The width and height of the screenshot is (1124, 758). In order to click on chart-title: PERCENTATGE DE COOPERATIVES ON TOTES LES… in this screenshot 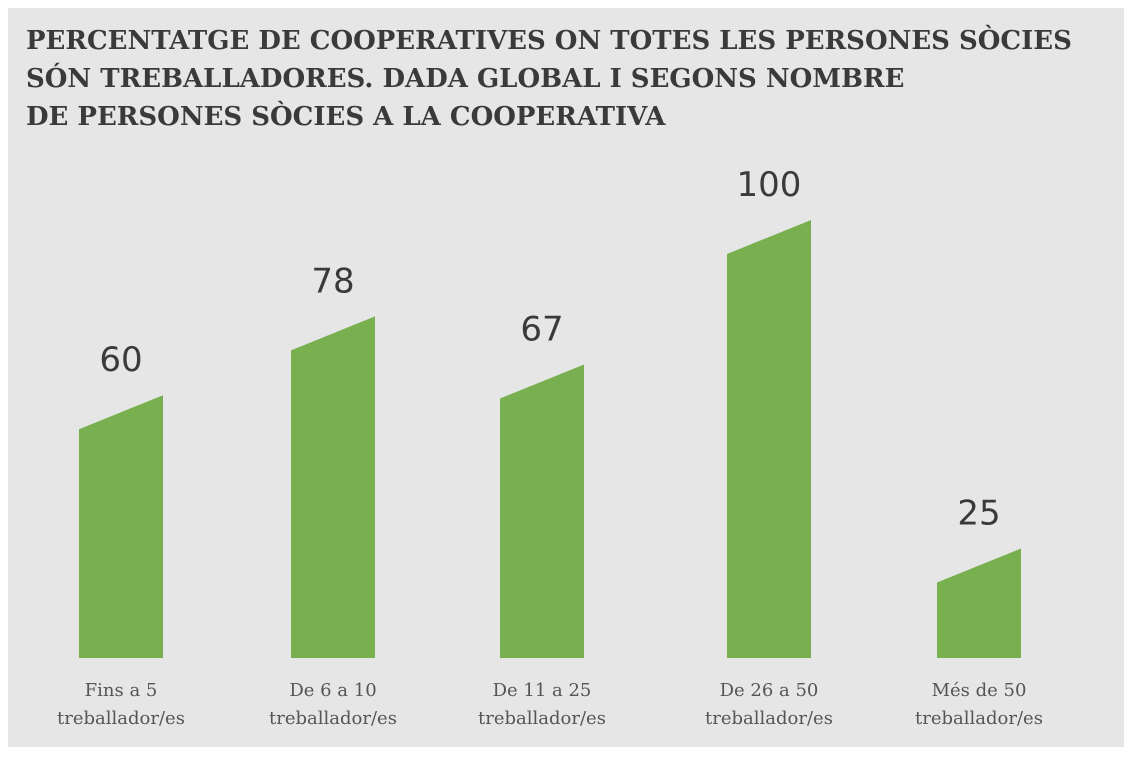, I will do `click(556, 79)`.